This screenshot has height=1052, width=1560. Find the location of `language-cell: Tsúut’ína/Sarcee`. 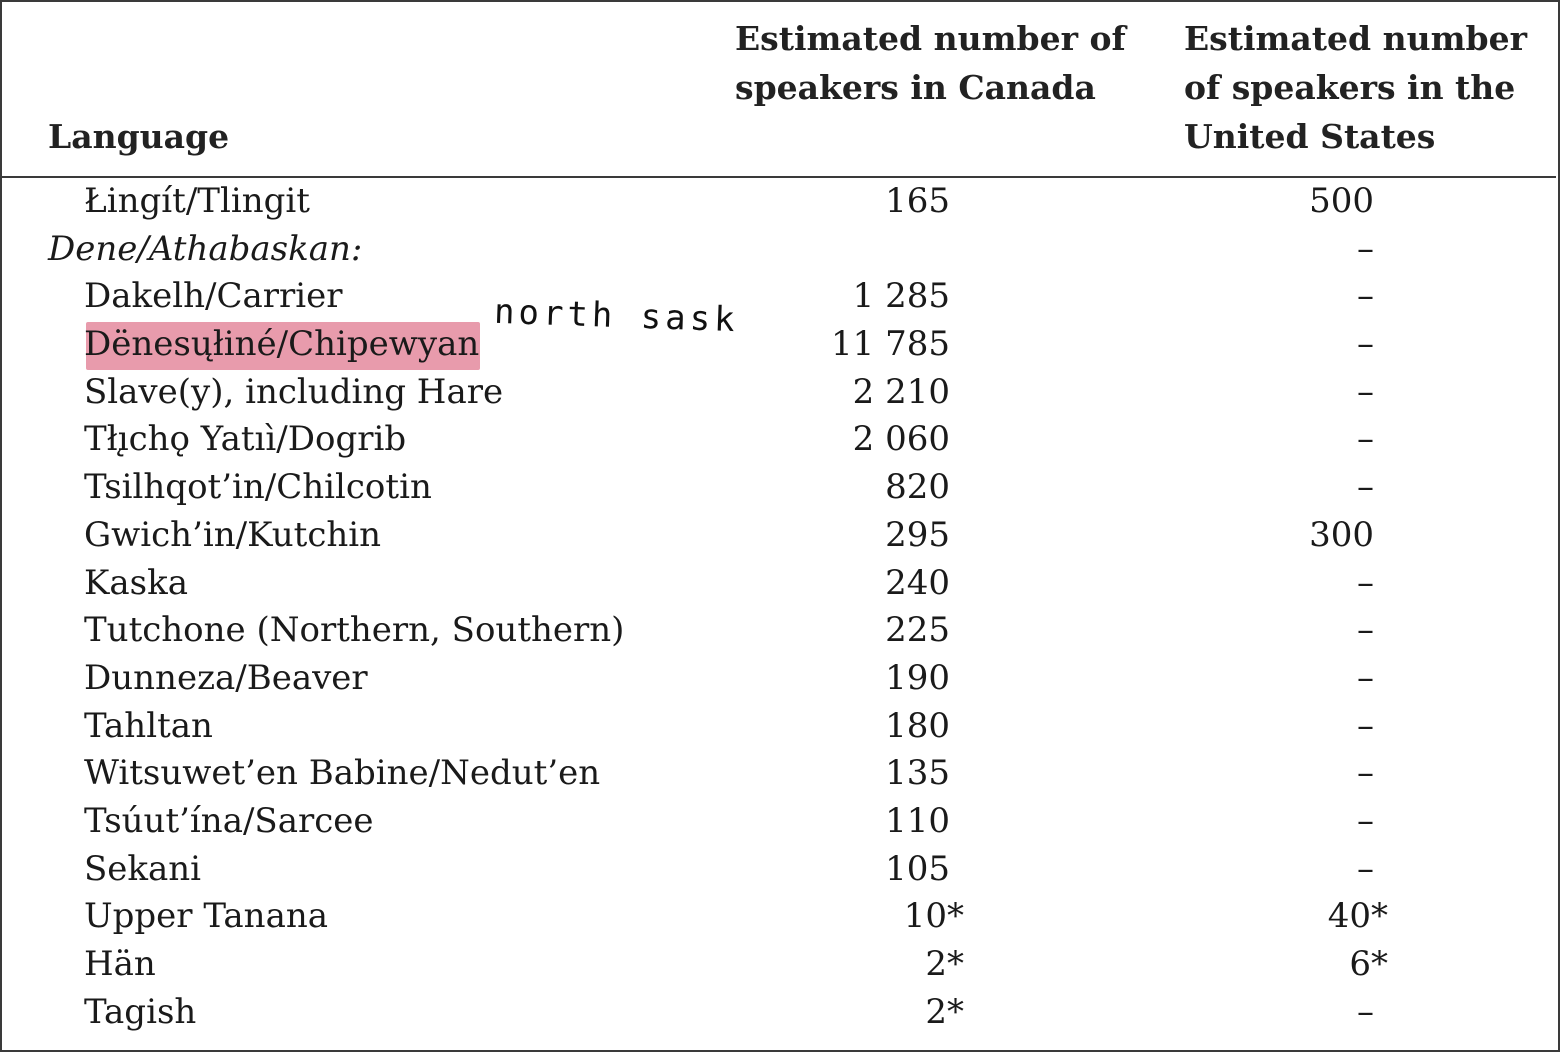

language-cell: Tsúut’ína/Sarcee is located at coordinates (229, 820).